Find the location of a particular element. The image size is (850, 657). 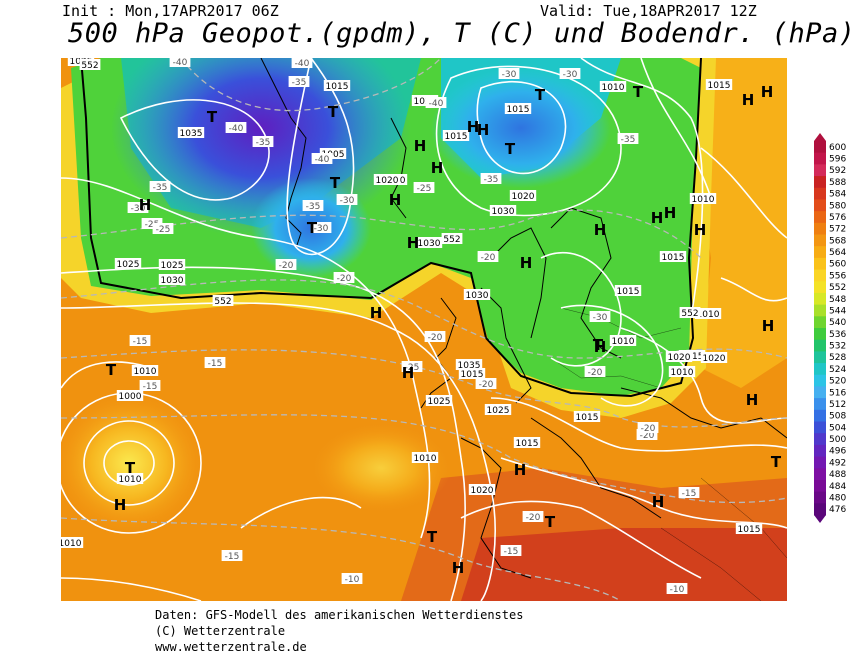

legend-label: 544 is located at coordinates (837, 311).